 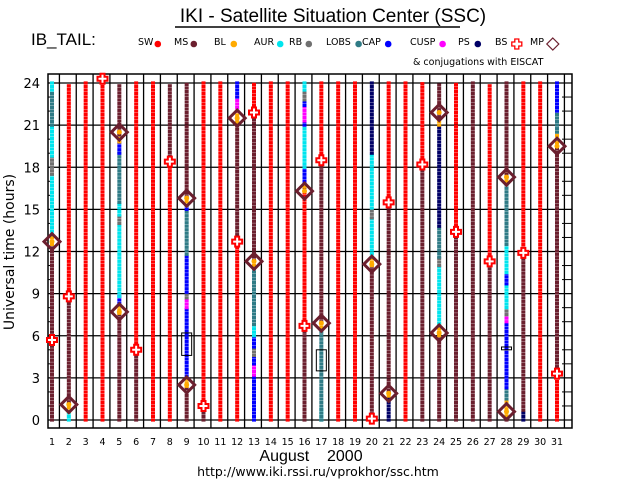 What do you see at coordinates (405, 442) in the screenshot?
I see `x-tick-label: 22` at bounding box center [405, 442].